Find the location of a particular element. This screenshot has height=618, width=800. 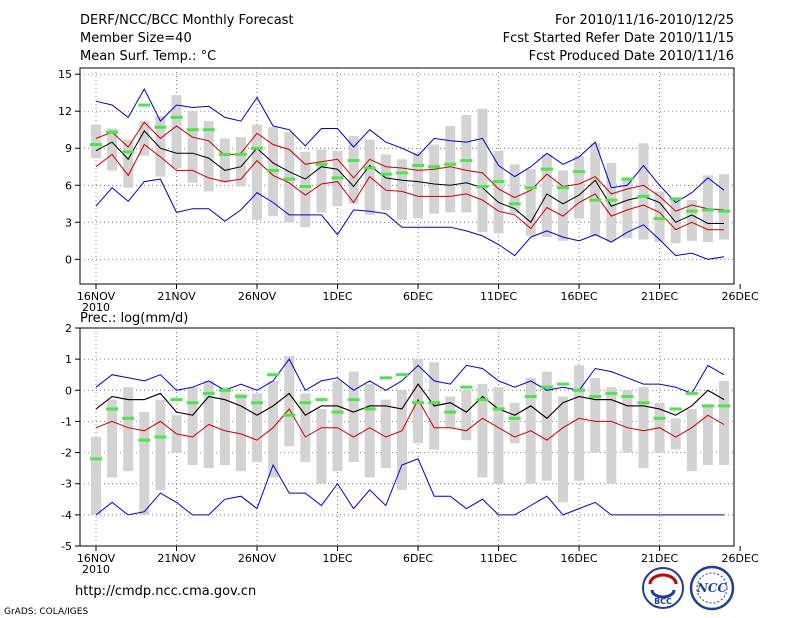

prec-ytick-label: -3 is located at coordinates (66, 484).